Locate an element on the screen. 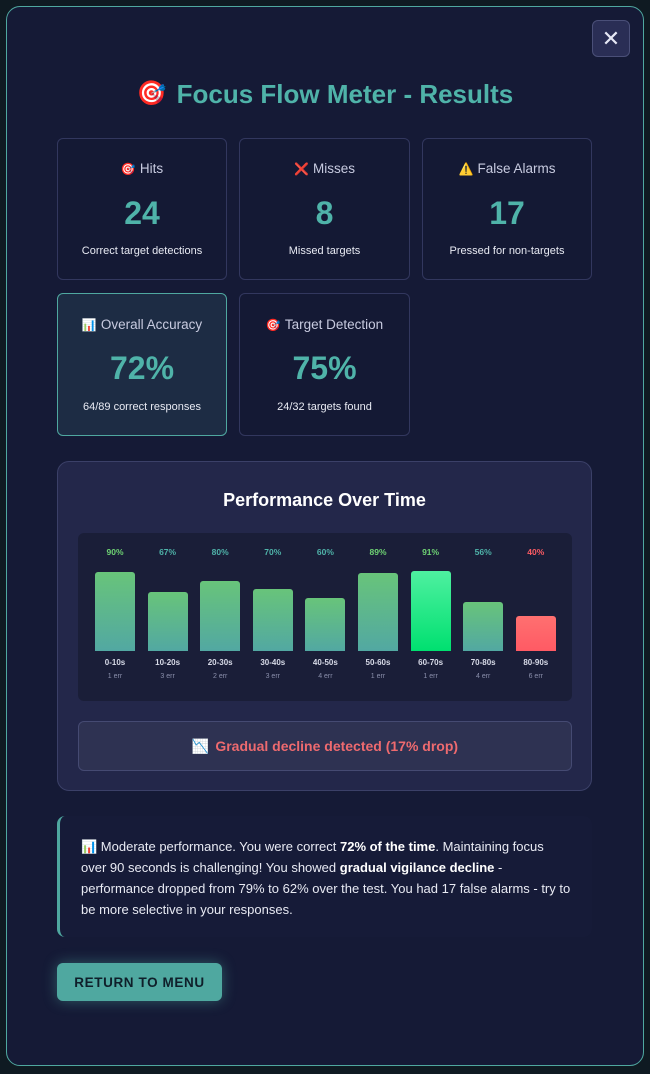 This screenshot has width=650, height=1074. hits-label: Hits is located at coordinates (151, 168).